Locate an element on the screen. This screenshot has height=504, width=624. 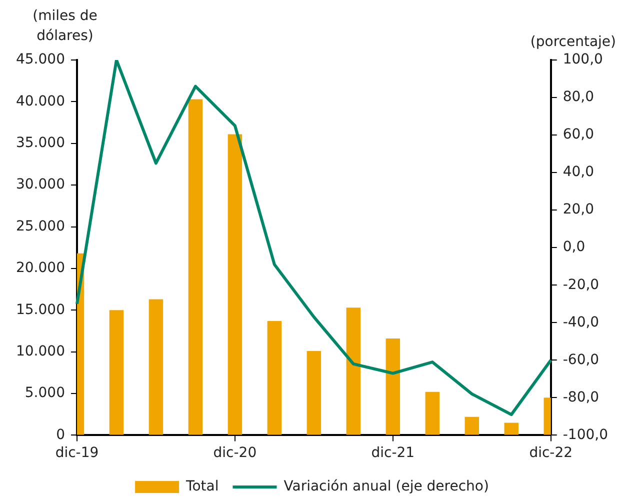
y-tick-label: 35.000 is located at coordinates (40, 143).